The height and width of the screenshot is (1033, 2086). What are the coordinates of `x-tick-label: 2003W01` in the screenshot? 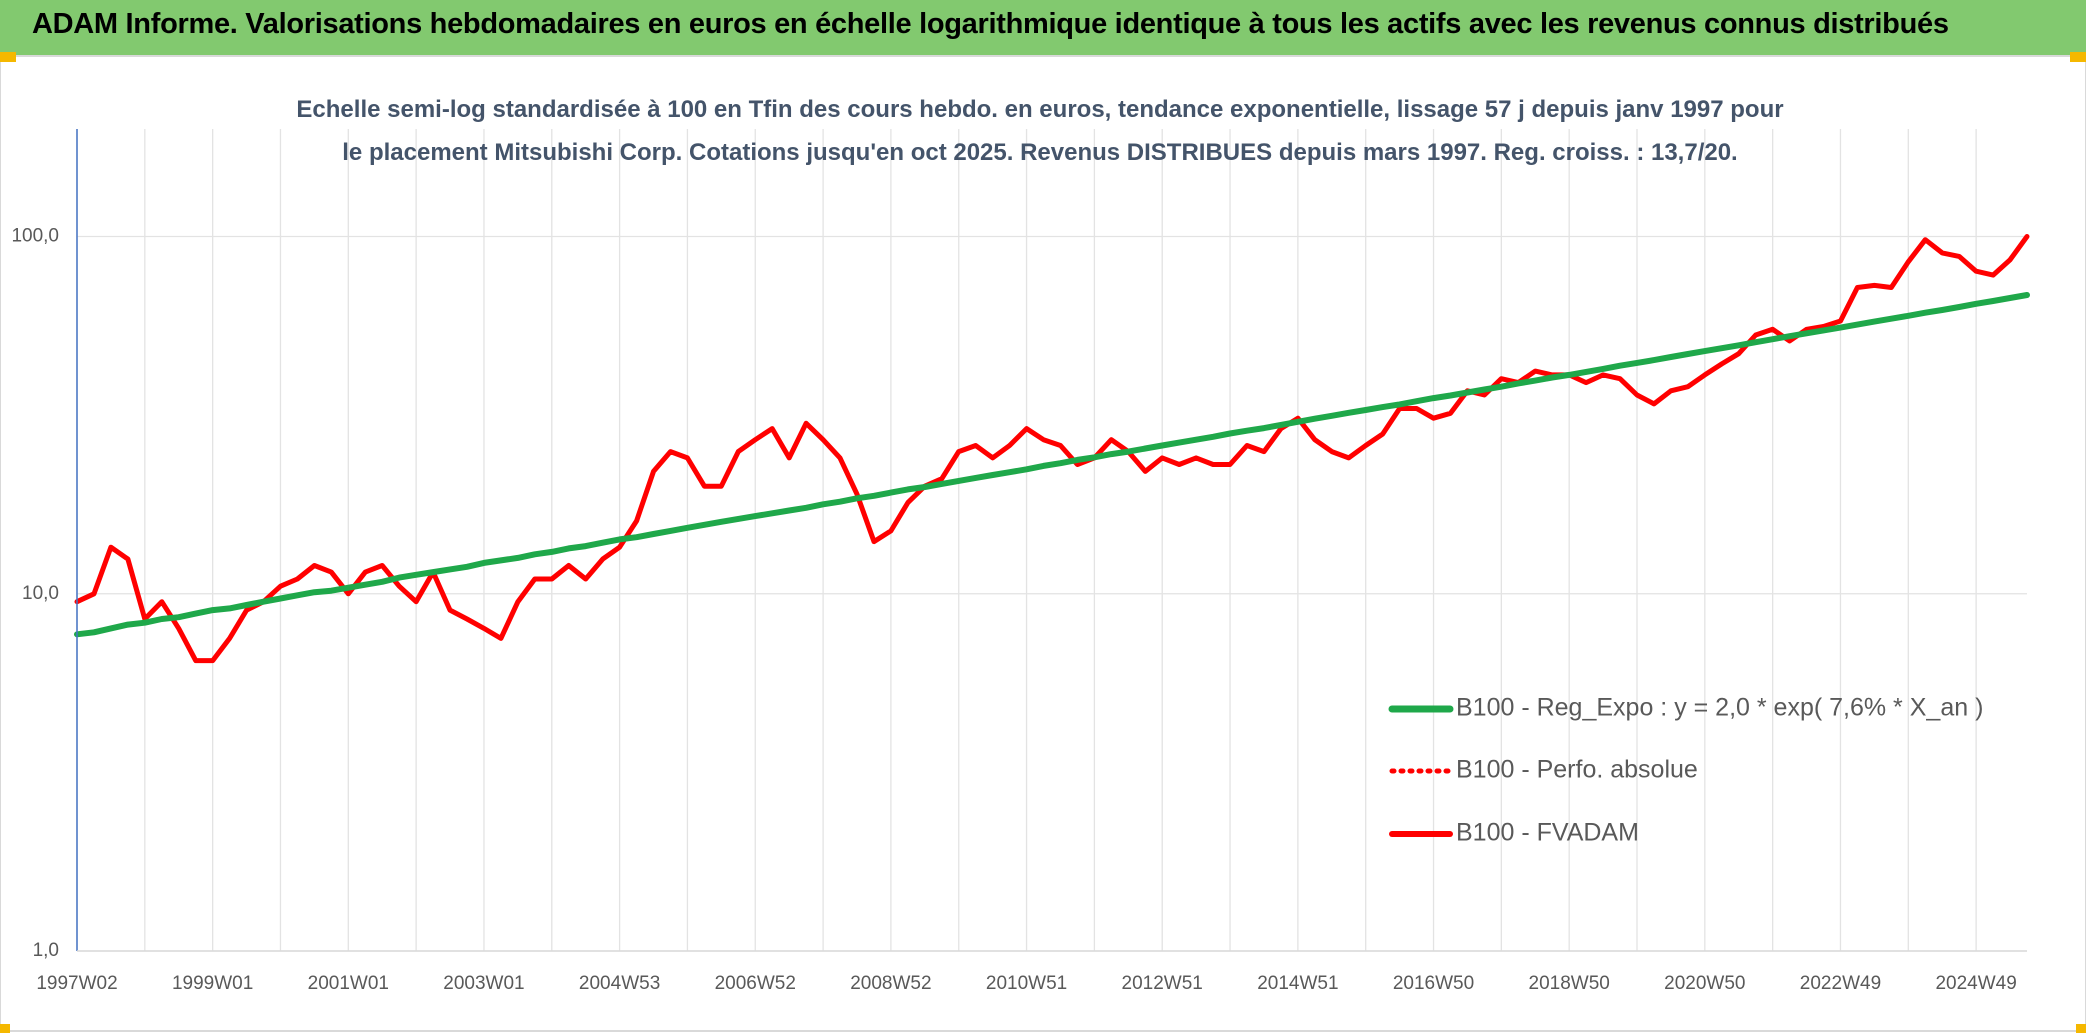 It's located at (483, 983).